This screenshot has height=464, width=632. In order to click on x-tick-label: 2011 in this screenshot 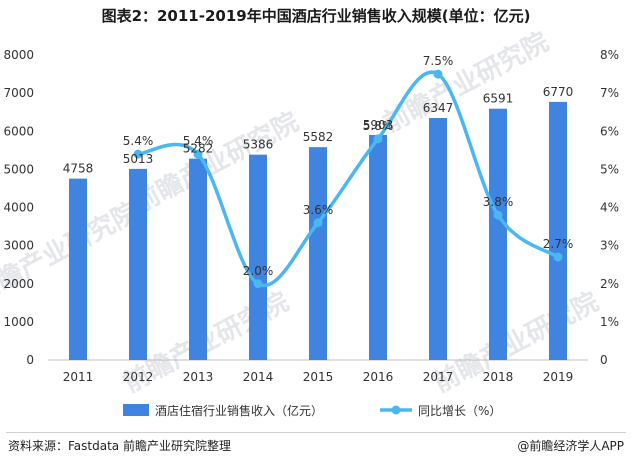, I will do `click(78, 377)`.